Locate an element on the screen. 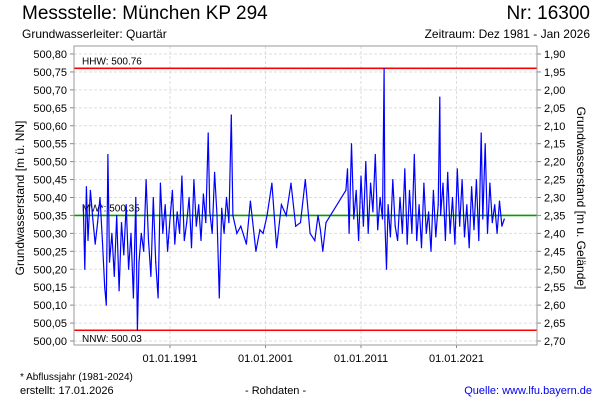  y-tick-label-right: 2,05 is located at coordinates (554, 109).